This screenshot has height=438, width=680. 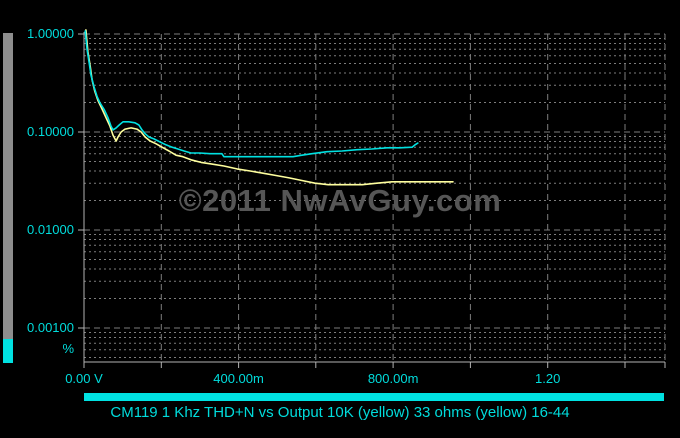 I want to click on vertical-scrollbar-track, so click(x=8, y=186).